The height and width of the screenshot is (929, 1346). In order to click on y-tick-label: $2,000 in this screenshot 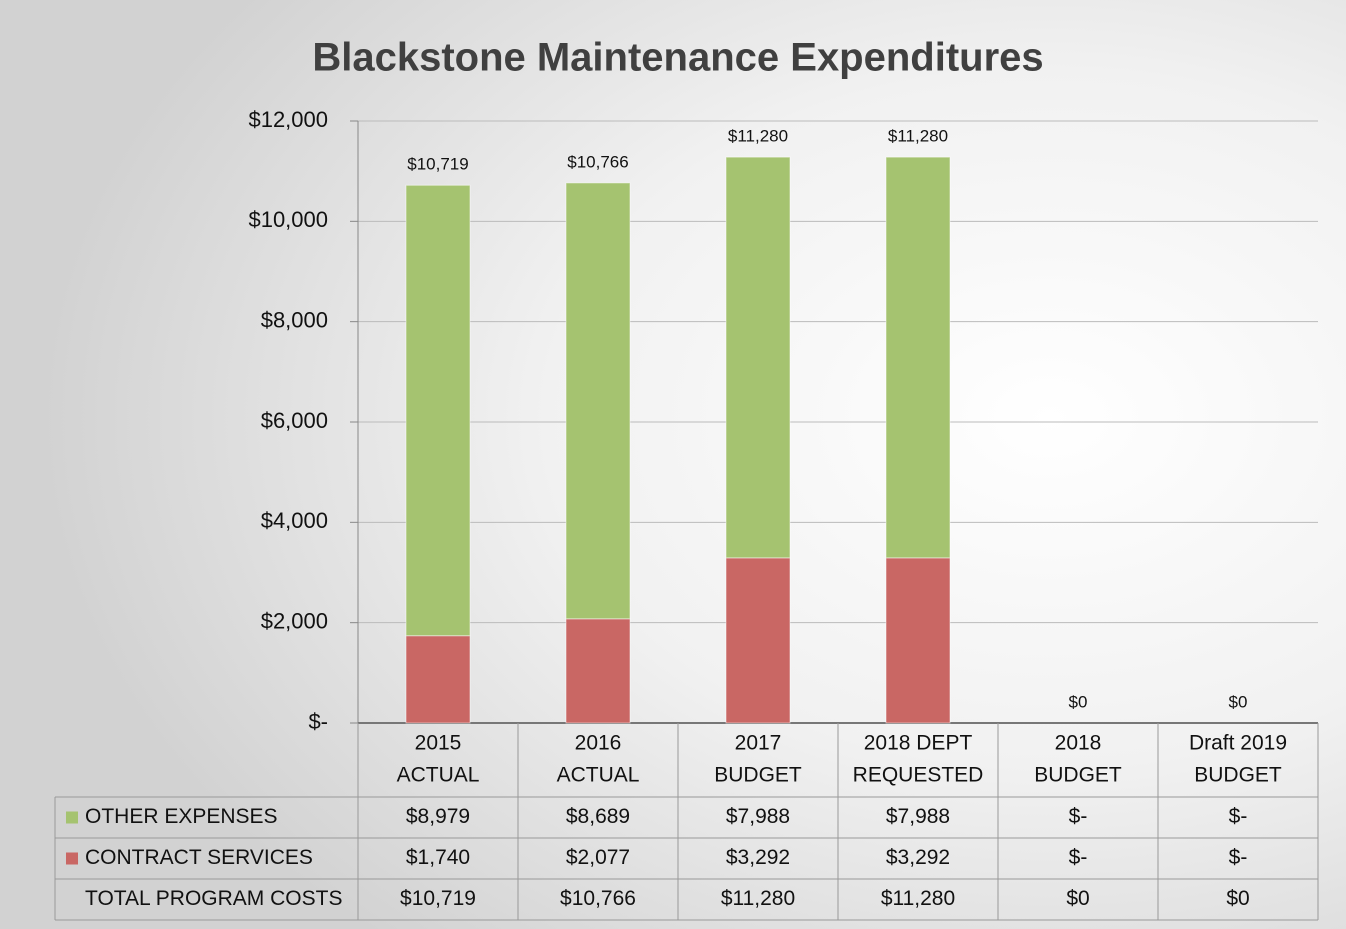, I will do `click(294, 620)`.